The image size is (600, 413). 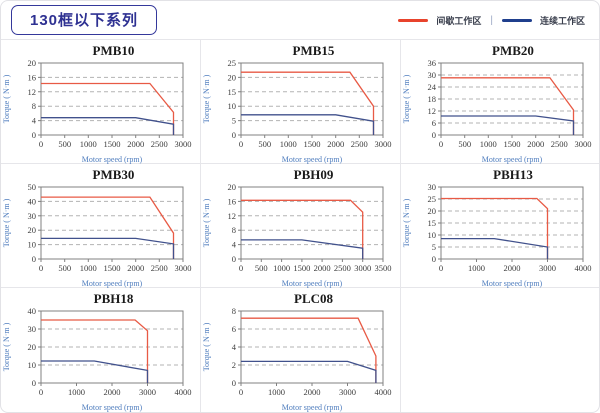 What do you see at coordinates (516, 20) in the screenshot?
I see `continuous-line-swatch` at bounding box center [516, 20].